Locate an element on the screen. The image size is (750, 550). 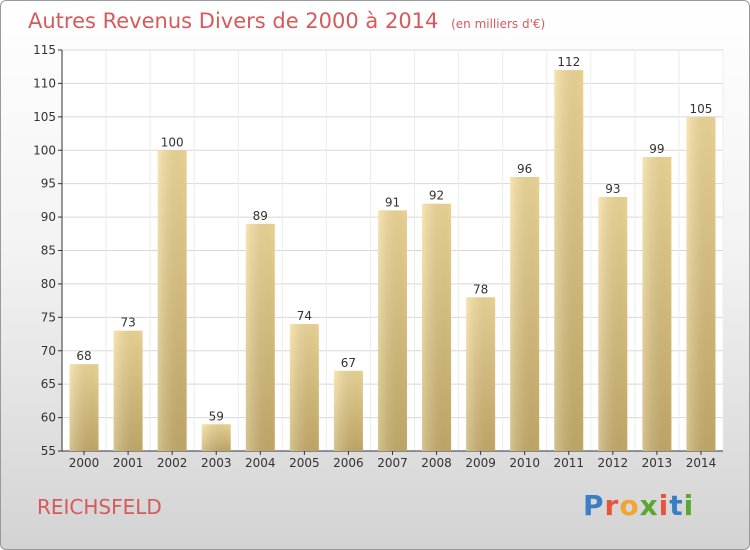
y-tick-label: 105 is located at coordinates (44, 117).